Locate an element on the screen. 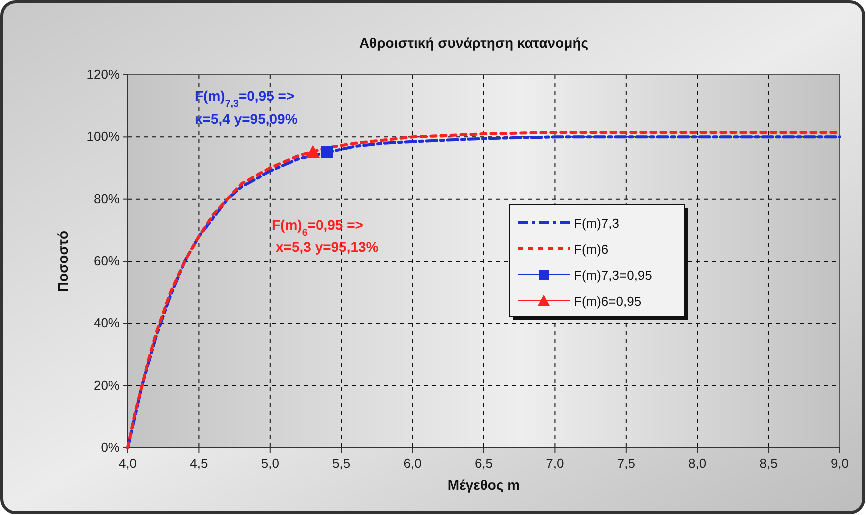 The height and width of the screenshot is (515, 866). x-tick-label: 5,5 is located at coordinates (341, 463).